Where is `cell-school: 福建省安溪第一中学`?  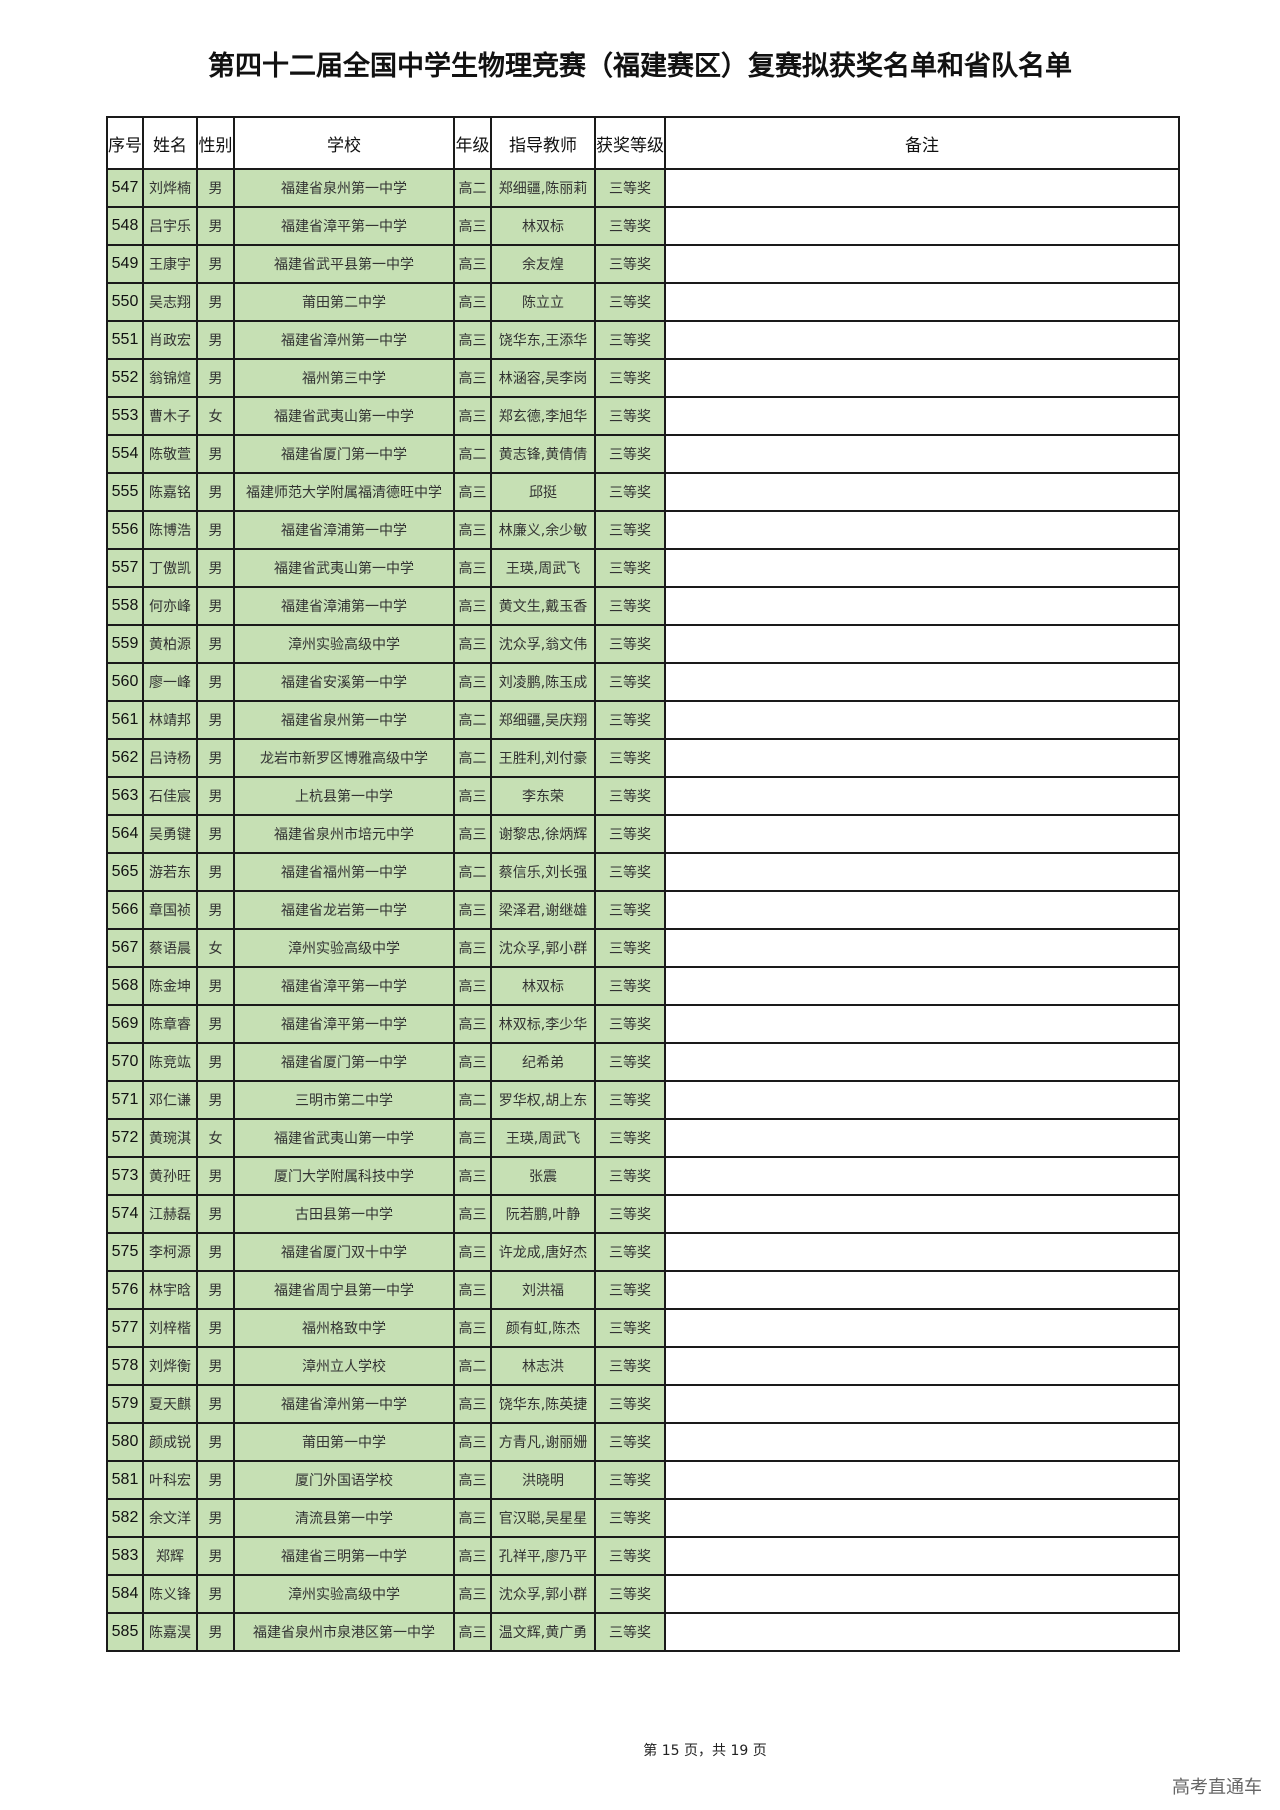 cell-school: 福建省安溪第一中学 is located at coordinates (344, 682).